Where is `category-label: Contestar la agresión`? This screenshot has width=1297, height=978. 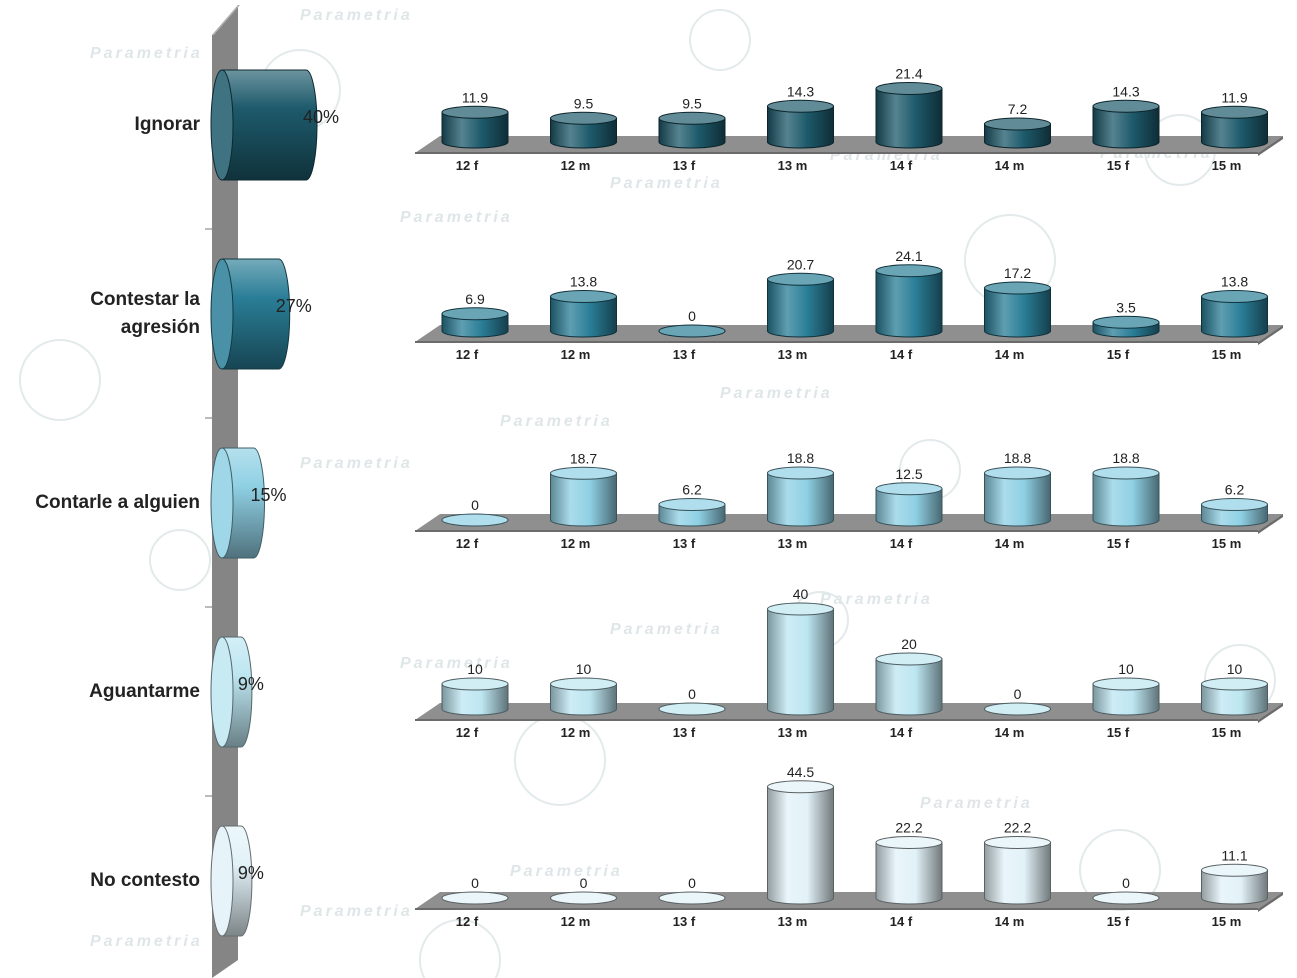 category-label: Contestar la agresión is located at coordinates (100, 313).